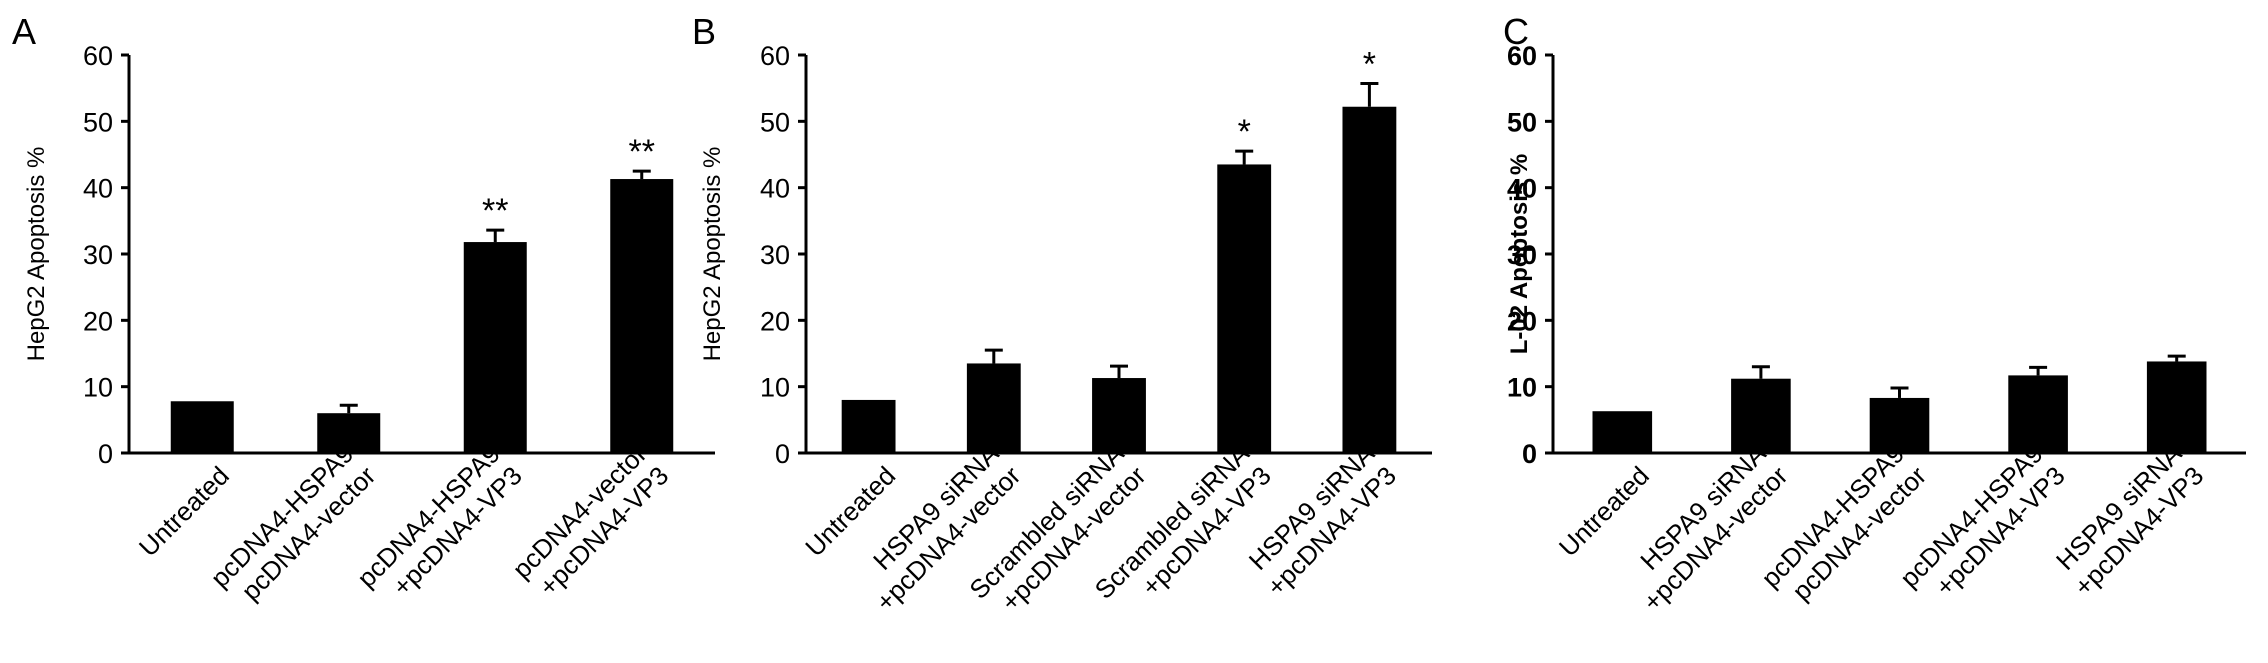 The height and width of the screenshot is (663, 2268). I want to click on panel-letter: A, so click(24, 31).